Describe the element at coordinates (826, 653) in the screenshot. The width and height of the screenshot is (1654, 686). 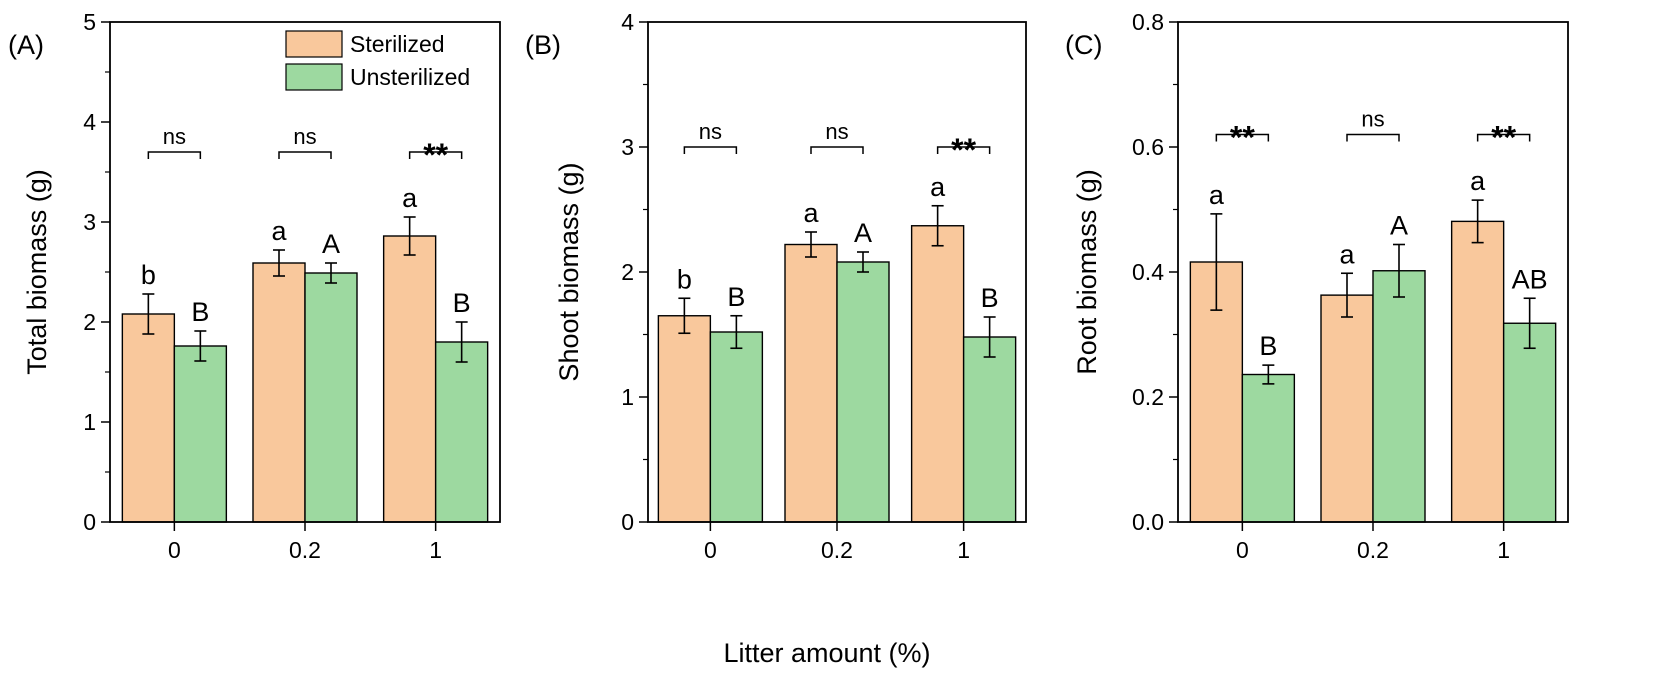
I see `shared-x-axis-label: Litter amount (%)` at that location.